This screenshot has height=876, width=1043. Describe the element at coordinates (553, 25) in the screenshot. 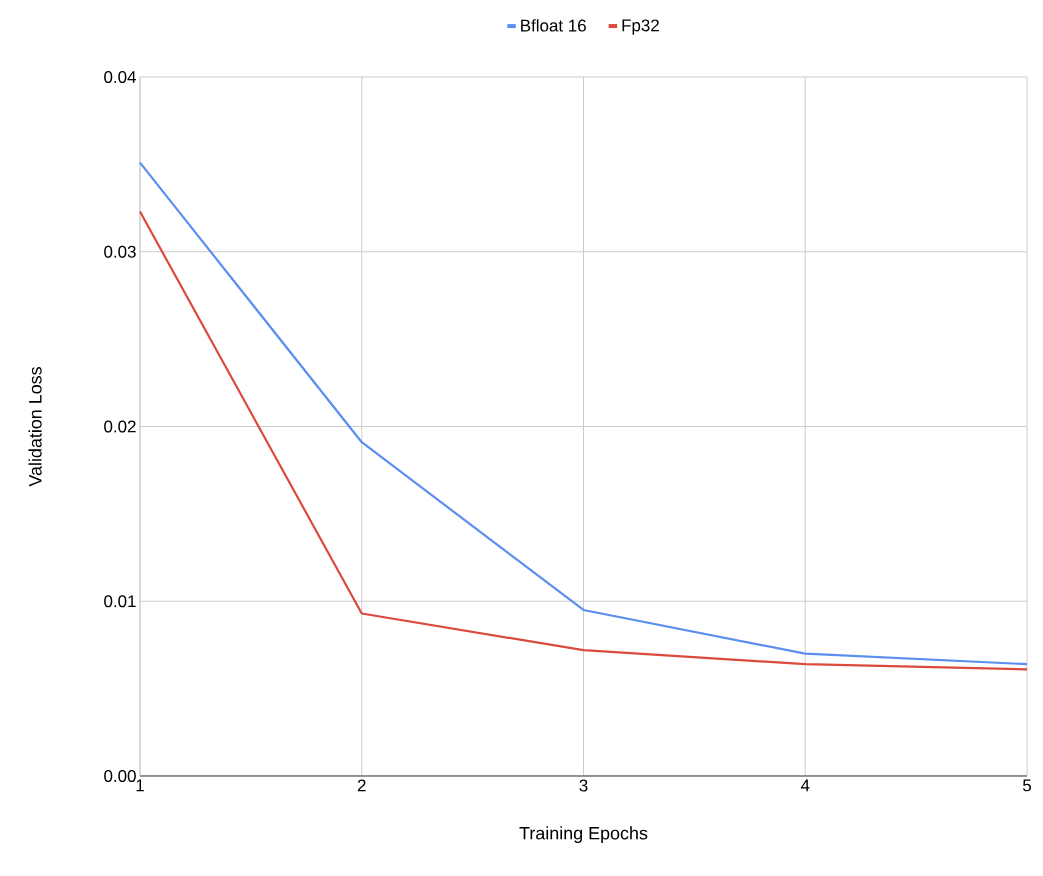

I see `legend-label: Bfloat 16` at that location.